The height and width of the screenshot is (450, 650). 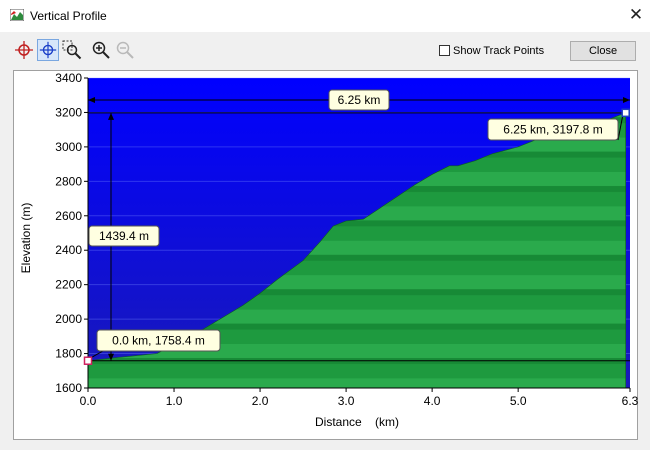 I want to click on end-point-label-box, so click(x=553, y=129).